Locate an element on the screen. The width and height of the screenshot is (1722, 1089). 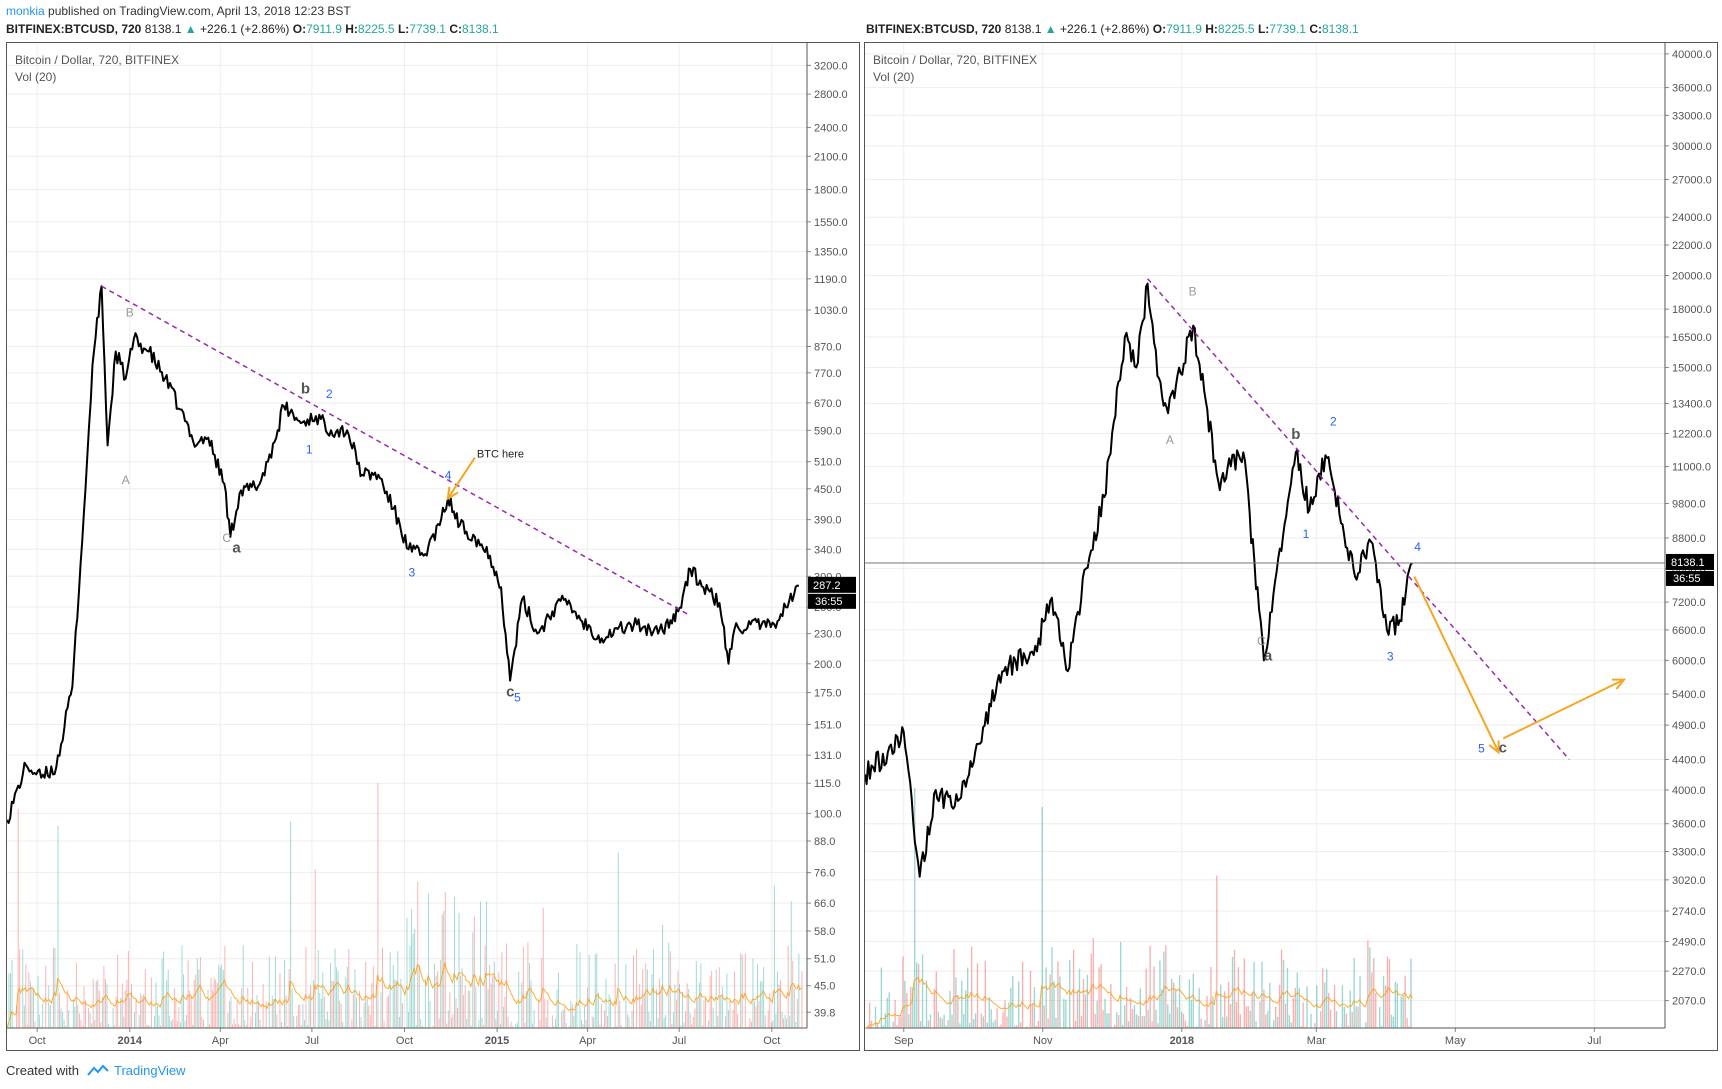
wave-label: b is located at coordinates (305, 388).